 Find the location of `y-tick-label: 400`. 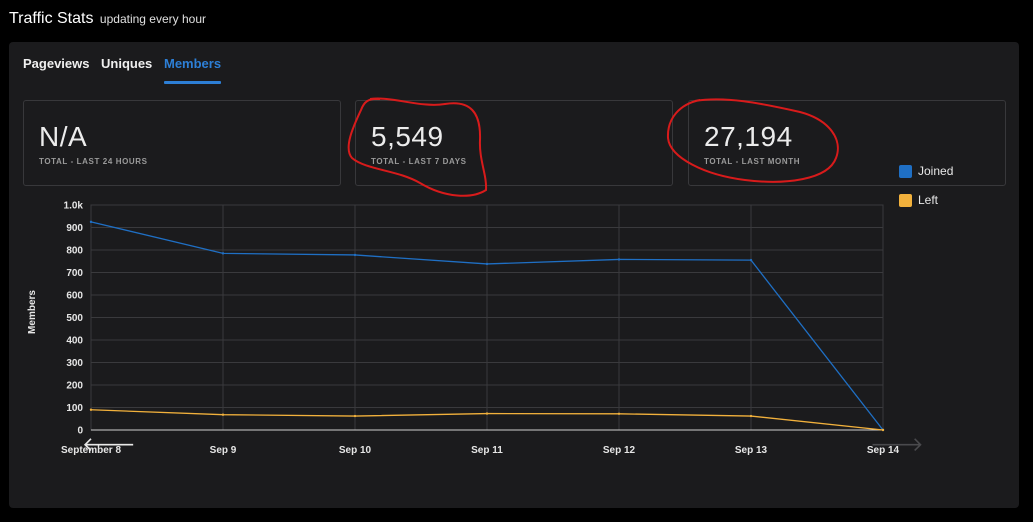

y-tick-label: 400 is located at coordinates (74, 341).